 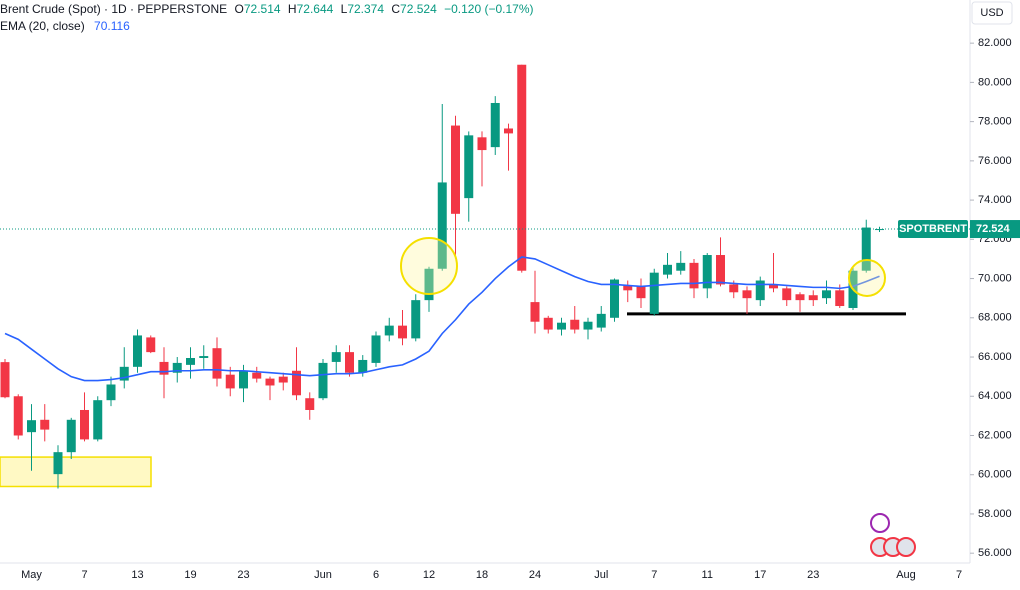 What do you see at coordinates (112, 26) in the screenshot?
I see `ema-value: 70.116` at bounding box center [112, 26].